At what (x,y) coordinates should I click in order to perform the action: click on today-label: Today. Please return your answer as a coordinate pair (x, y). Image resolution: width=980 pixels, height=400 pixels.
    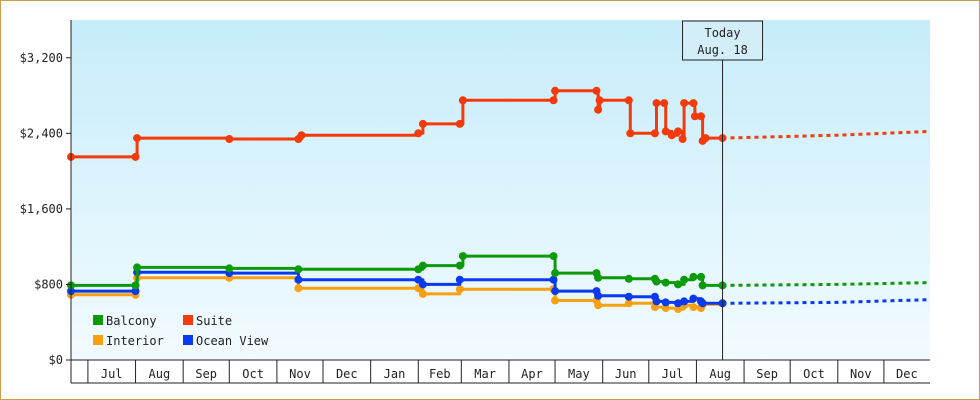
    Looking at the image, I should click on (722, 33).